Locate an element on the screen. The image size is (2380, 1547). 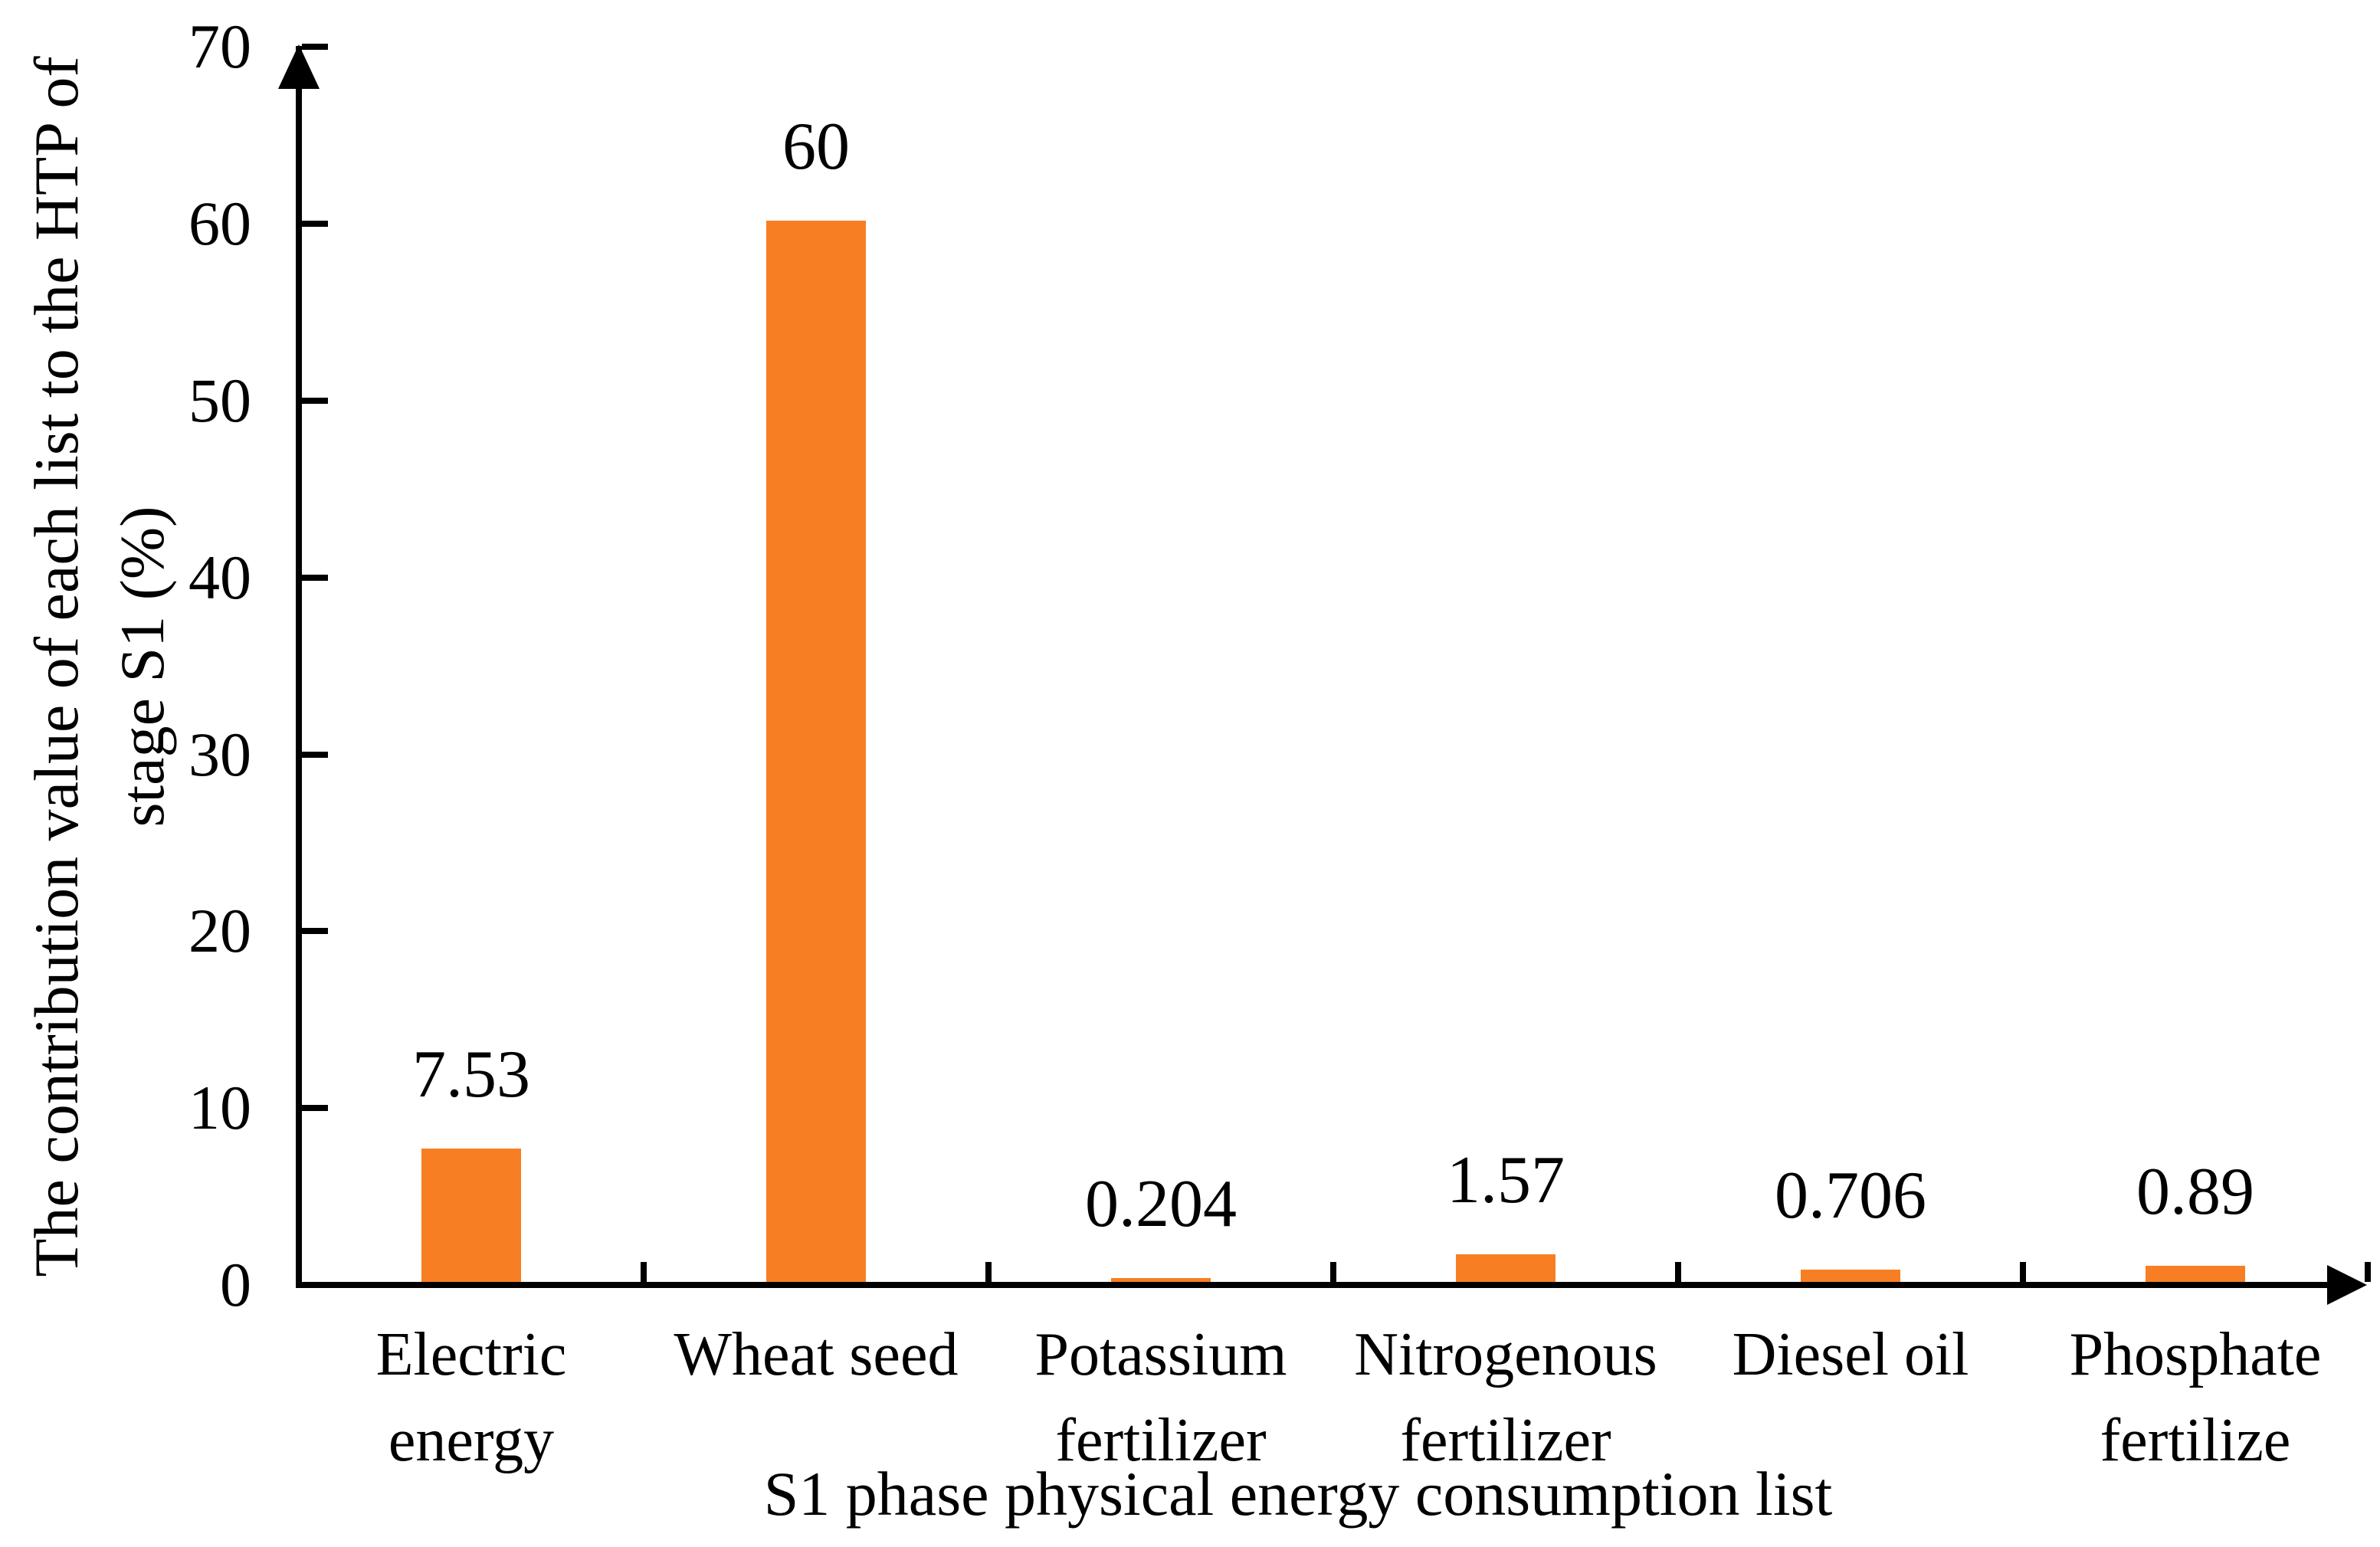
category-label: Nitrogenous fertilizer is located at coordinates (1505, 1397).